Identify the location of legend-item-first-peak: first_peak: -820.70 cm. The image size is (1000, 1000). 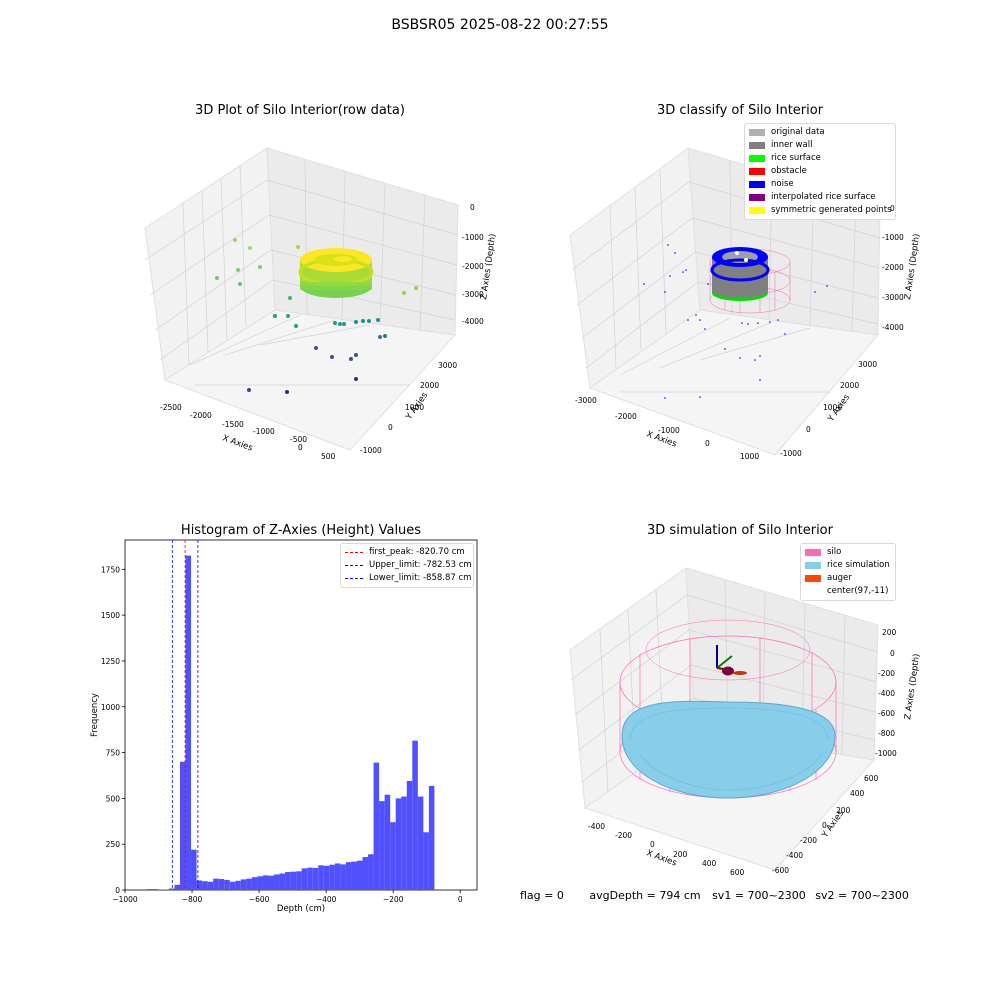
(407, 552).